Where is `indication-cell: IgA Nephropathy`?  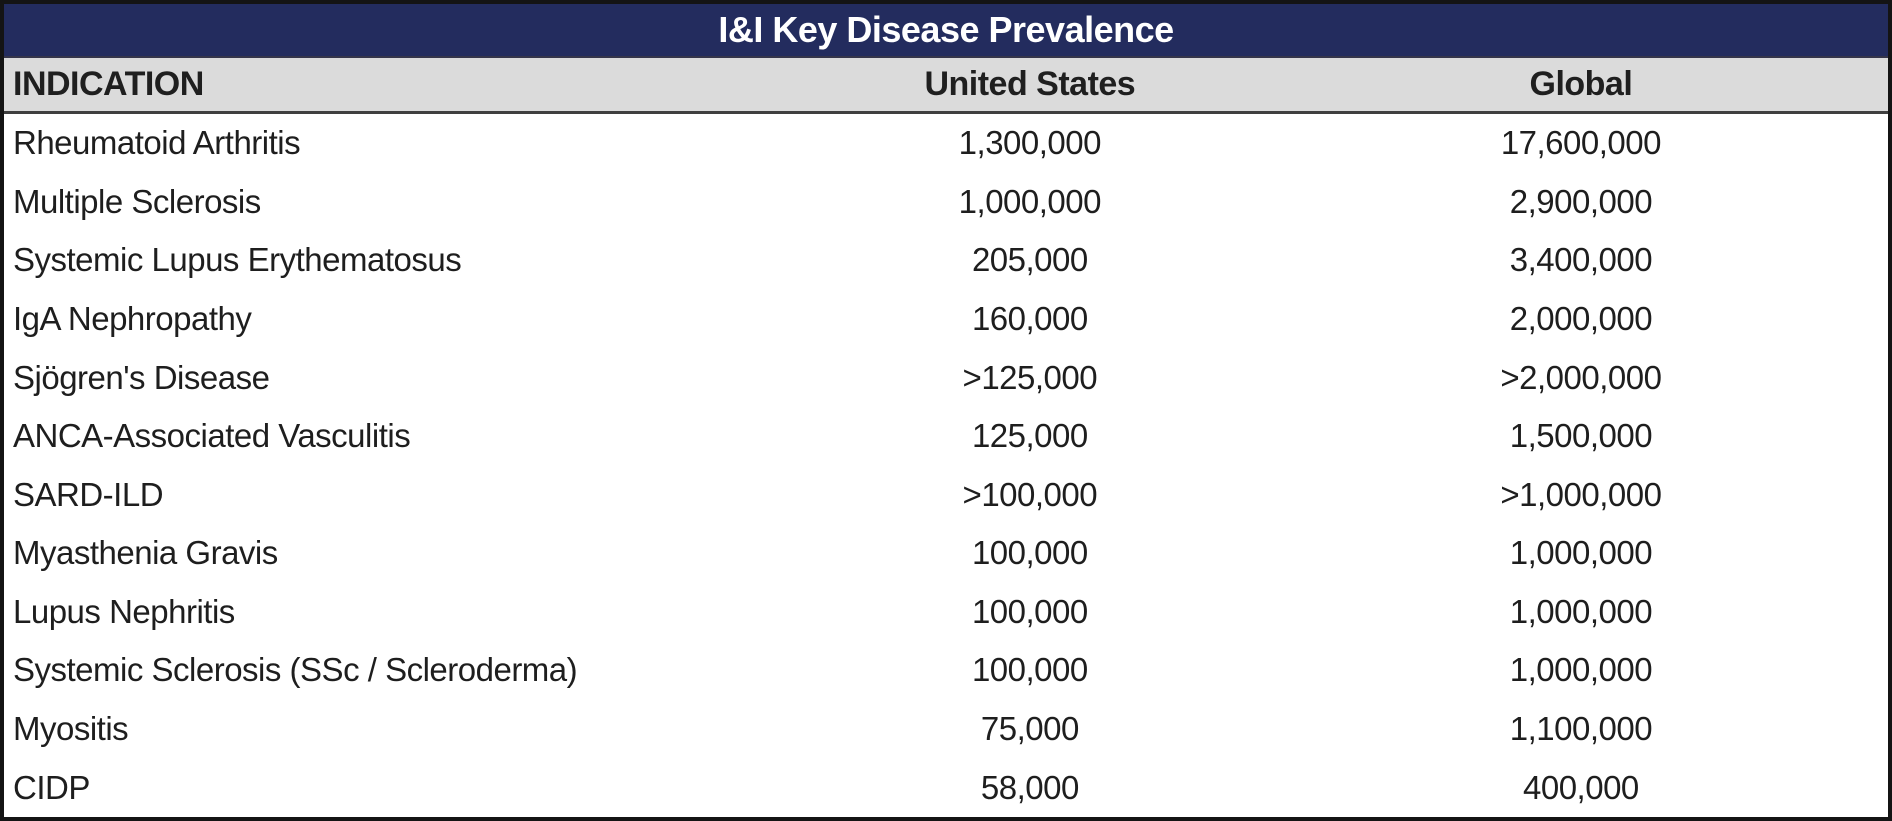
indication-cell: IgA Nephropathy is located at coordinates (132, 319).